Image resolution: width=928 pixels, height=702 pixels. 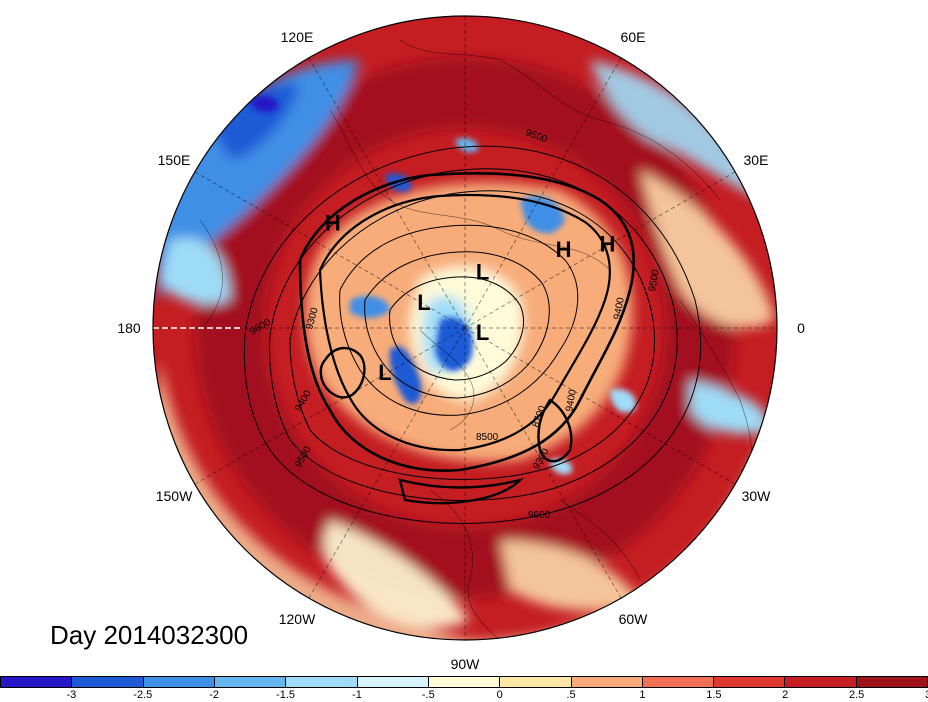 I want to click on colorbar-tick-label: -.5, so click(x=428, y=695).